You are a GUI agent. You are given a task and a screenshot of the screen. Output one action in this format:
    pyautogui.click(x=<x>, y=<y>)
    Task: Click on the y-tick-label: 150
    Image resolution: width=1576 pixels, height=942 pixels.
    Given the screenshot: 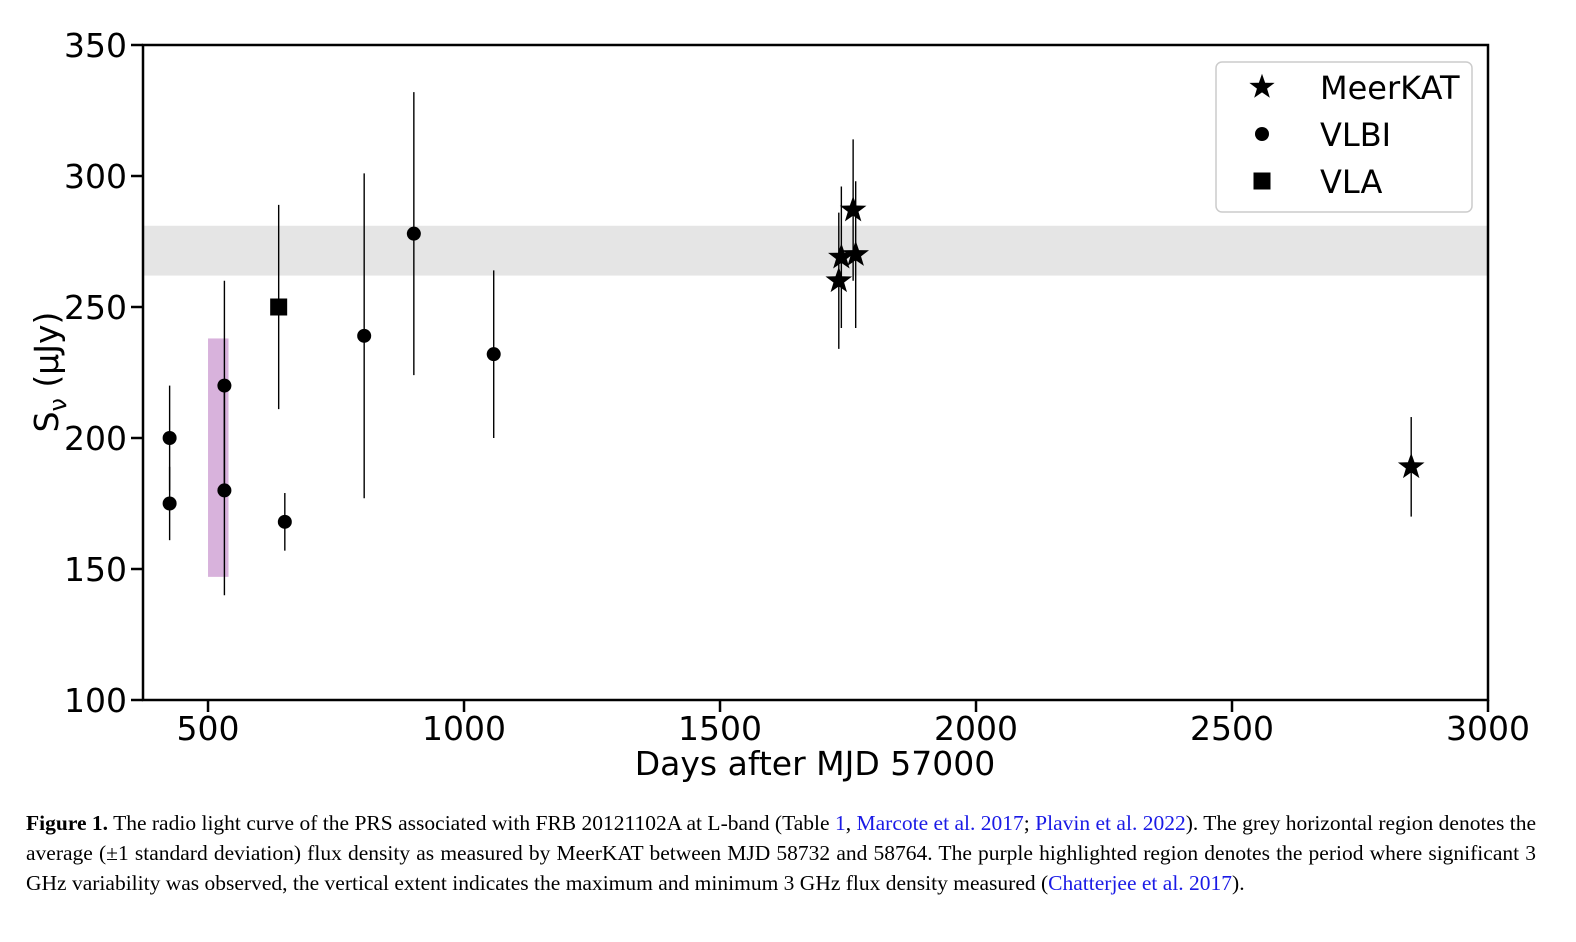 What is the action you would take?
    pyautogui.click(x=95, y=569)
    